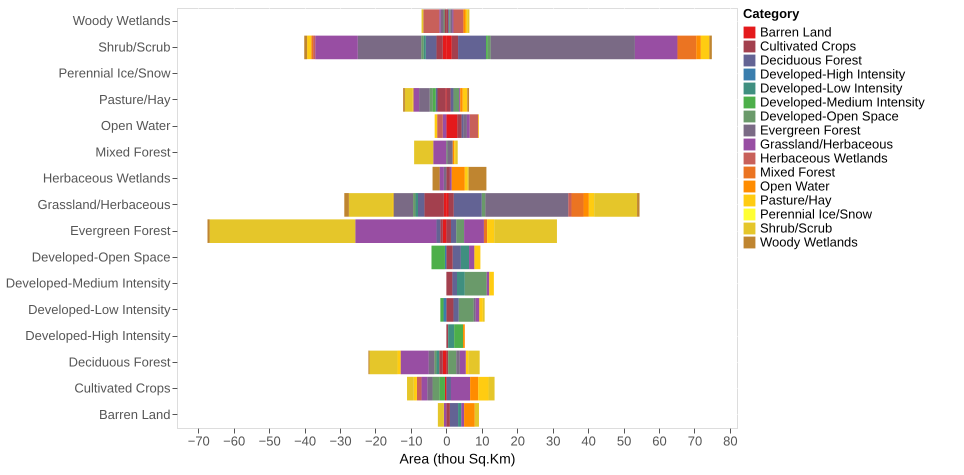 Image resolution: width=964 pixels, height=475 pixels. Describe the element at coordinates (88, 283) in the screenshot. I see `y-tick-label: Developed-Medium Intensity` at that location.